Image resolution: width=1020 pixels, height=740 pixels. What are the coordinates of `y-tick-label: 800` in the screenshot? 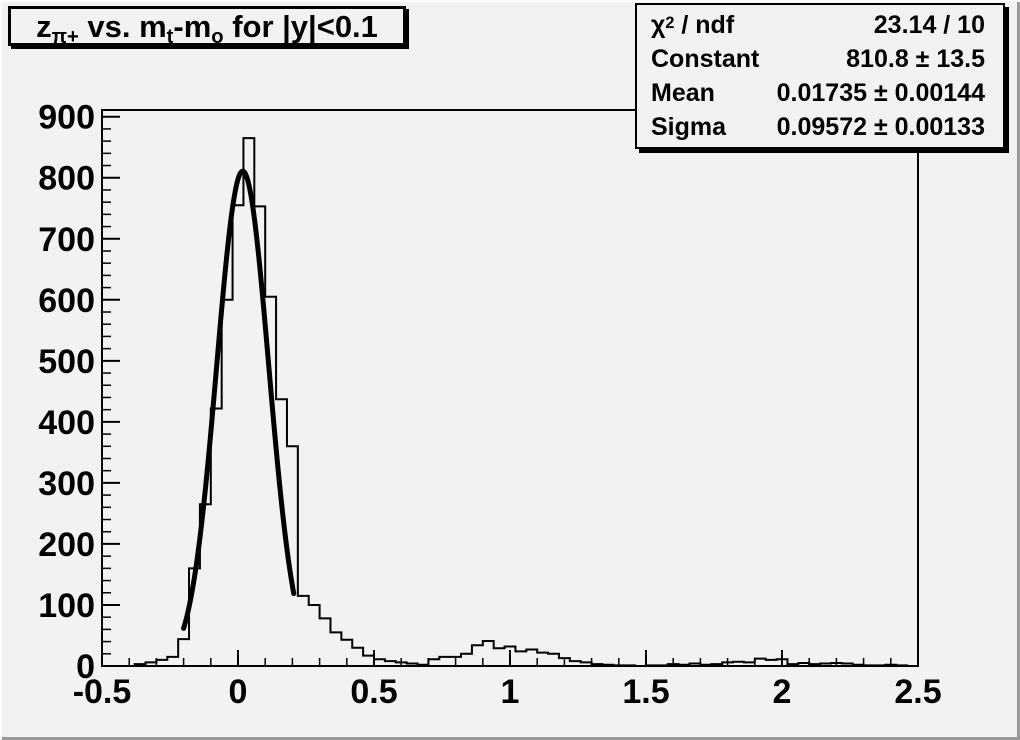 It's located at (66, 179).